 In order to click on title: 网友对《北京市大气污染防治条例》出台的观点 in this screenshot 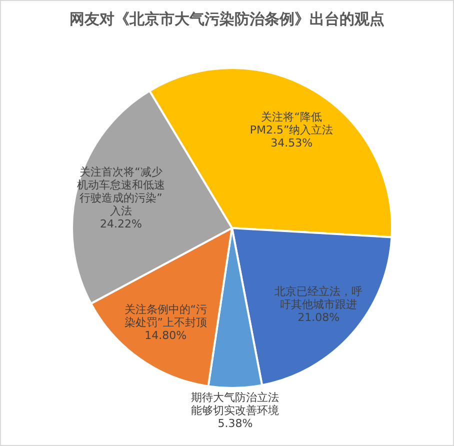, I will do `click(227, 19)`.